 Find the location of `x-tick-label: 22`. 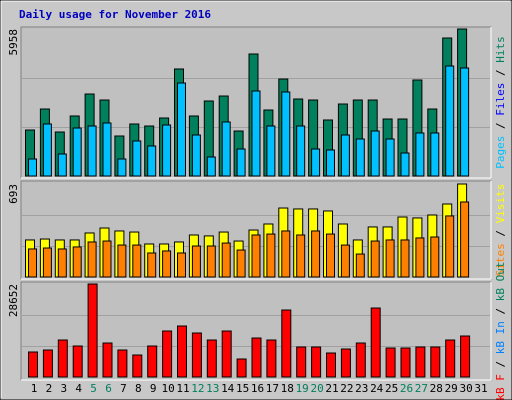

x-tick-label: 22 is located at coordinates (346, 388).